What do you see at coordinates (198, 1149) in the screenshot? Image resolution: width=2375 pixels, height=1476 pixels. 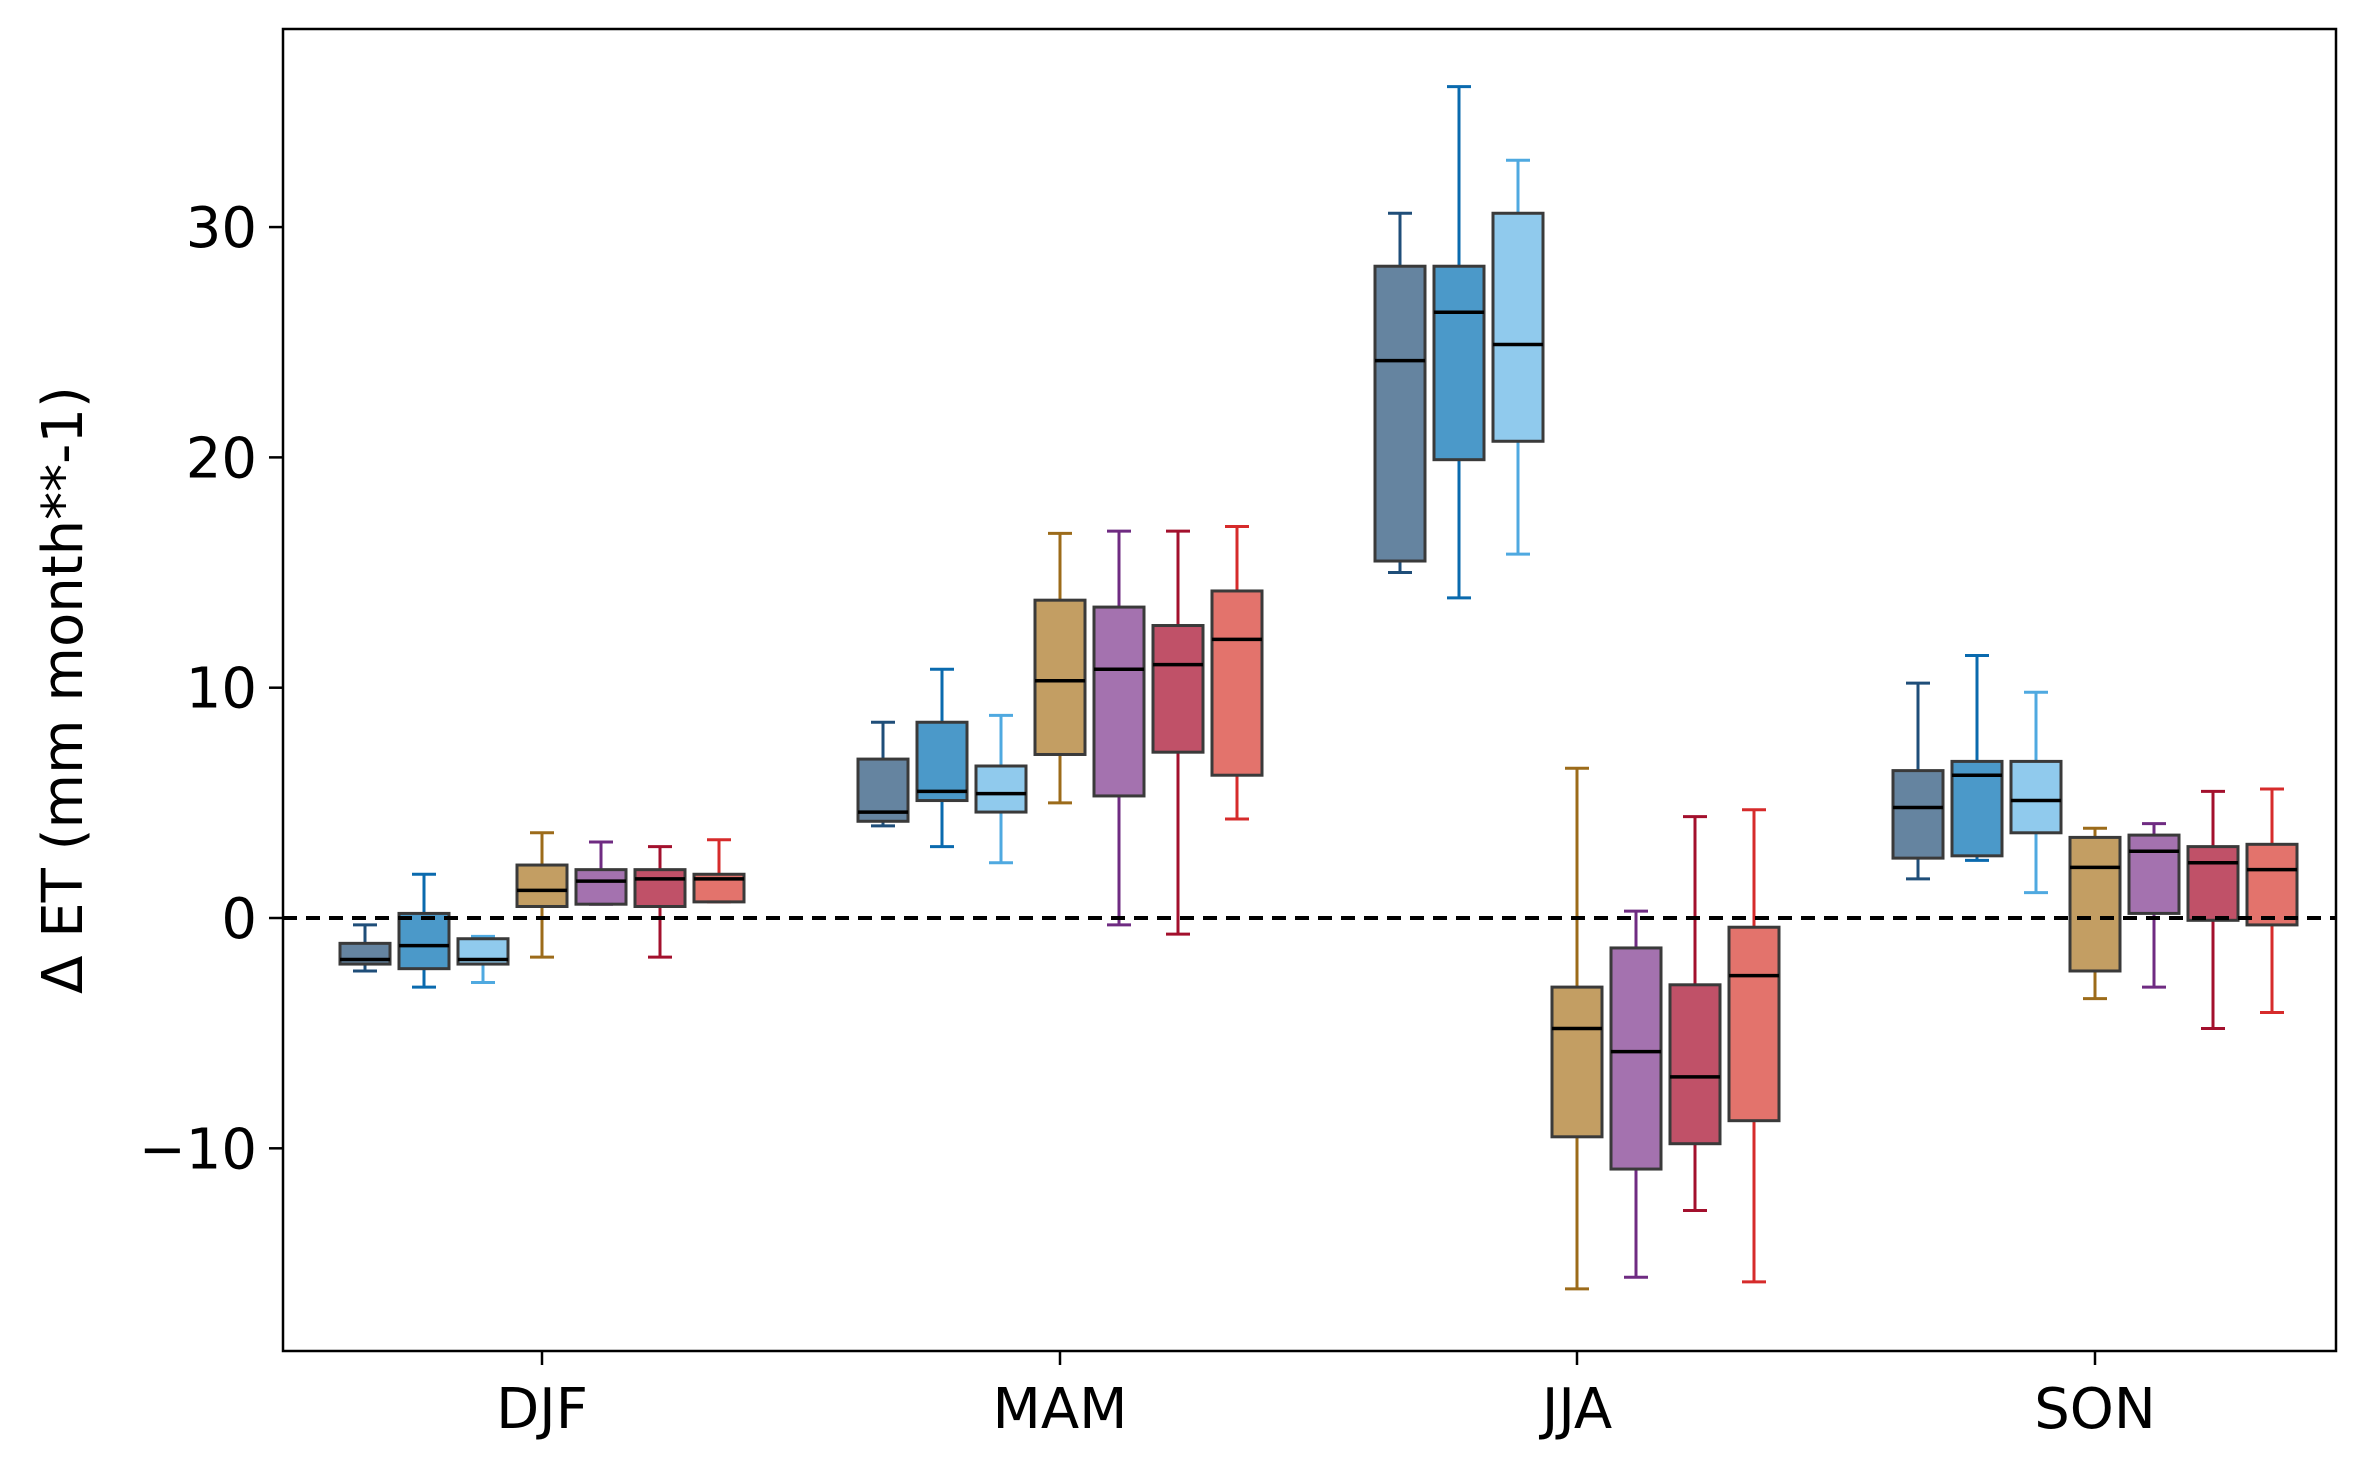 I see `y-tick-label: −10` at bounding box center [198, 1149].